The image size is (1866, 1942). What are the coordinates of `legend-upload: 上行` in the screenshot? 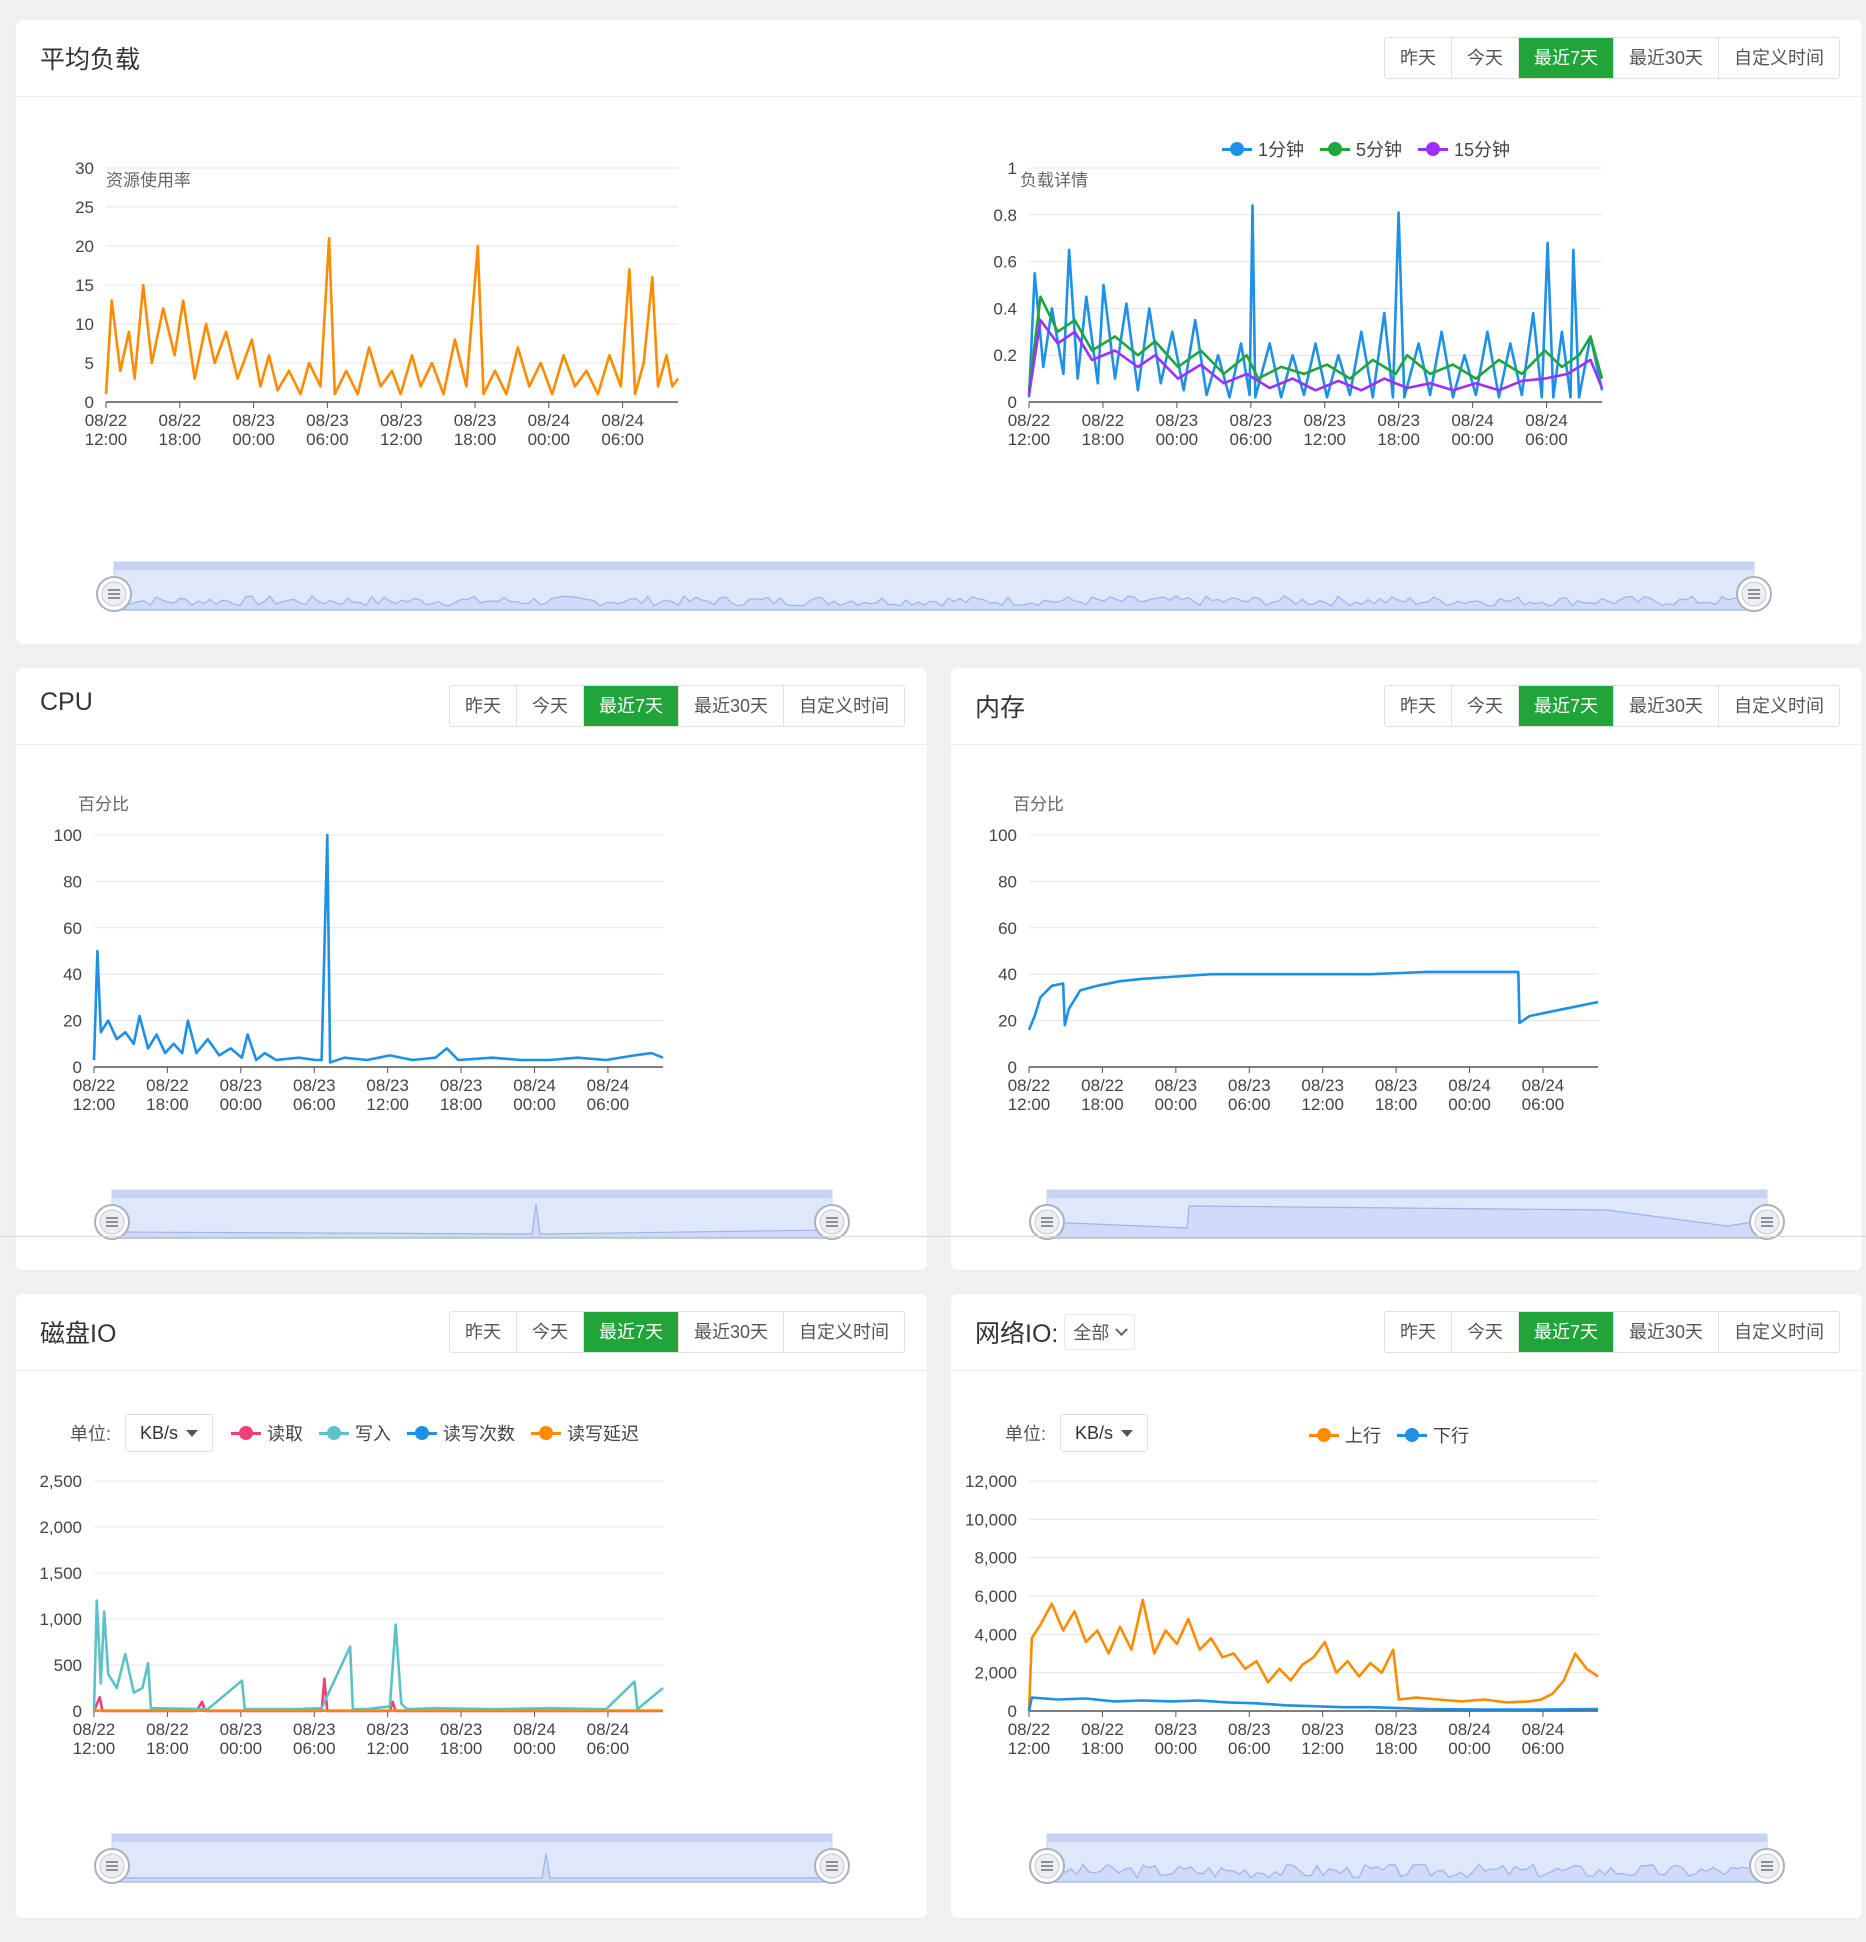 It's located at (1345, 1435).